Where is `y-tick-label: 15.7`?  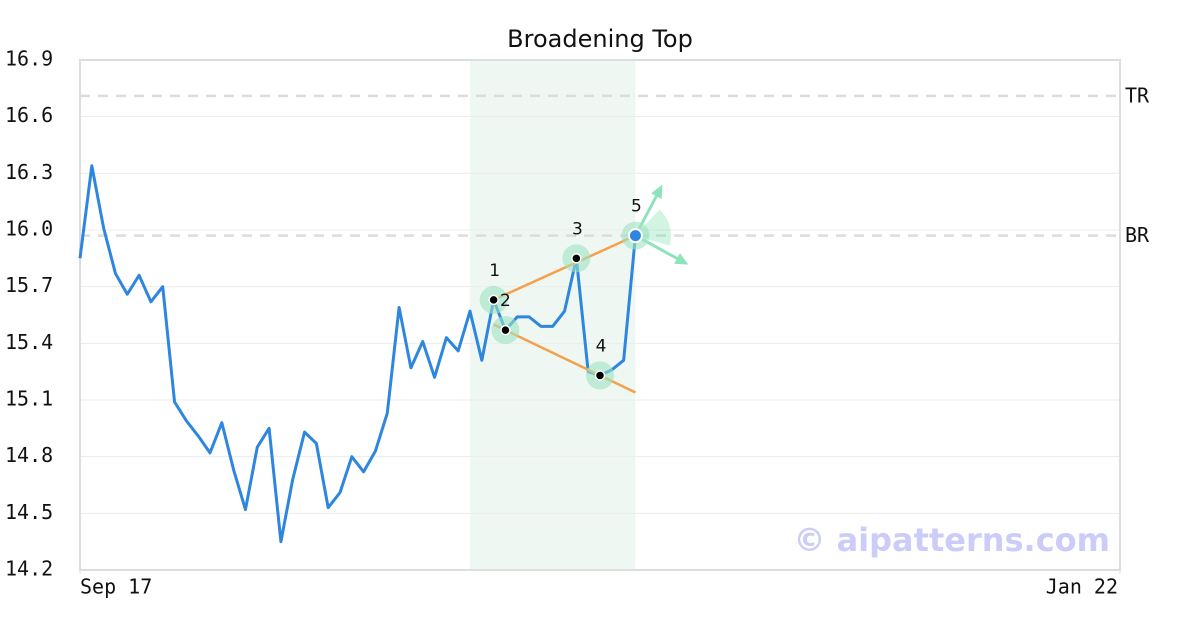
y-tick-label: 15.7 is located at coordinates (29, 285).